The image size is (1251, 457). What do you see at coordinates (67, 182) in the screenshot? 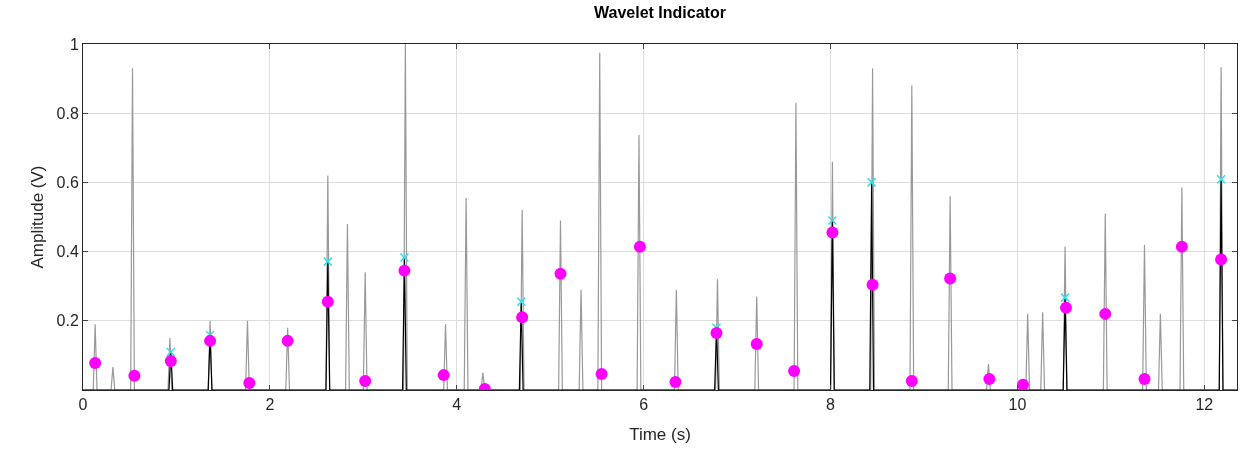
I see `y-tick-label: 0.6` at bounding box center [67, 182].